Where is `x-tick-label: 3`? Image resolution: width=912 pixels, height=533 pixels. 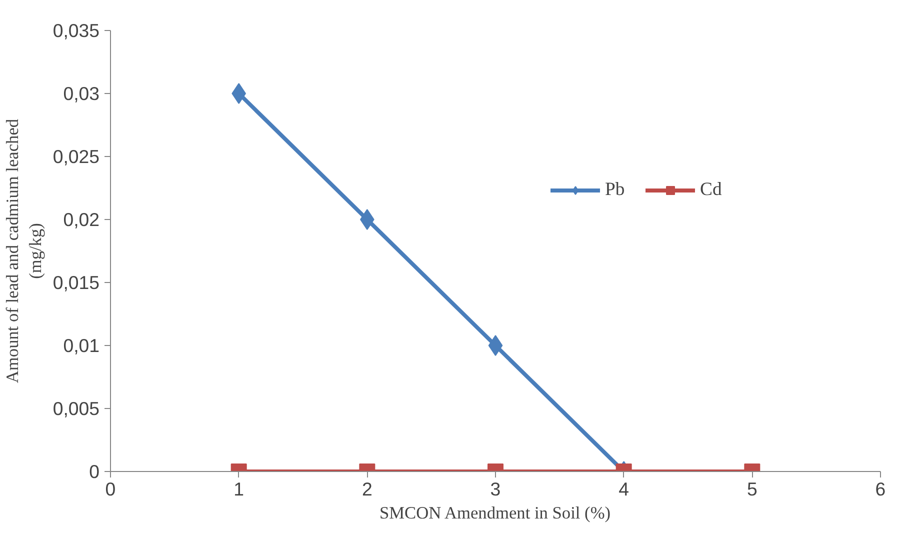 x-tick-label: 3 is located at coordinates (495, 489).